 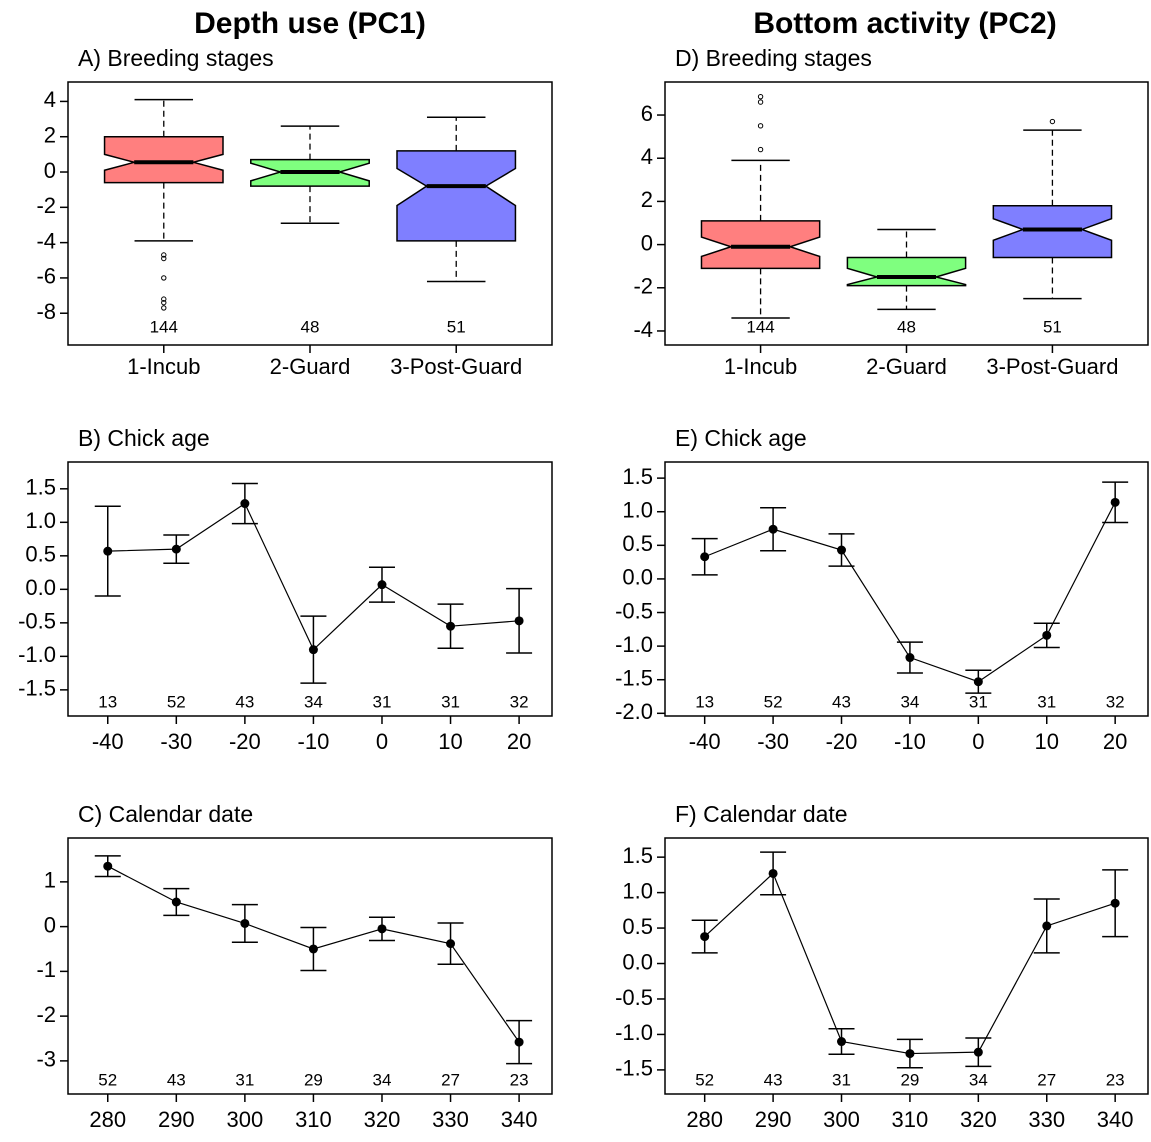 What do you see at coordinates (1046, 1079) in the screenshot?
I see `count-label: 27` at bounding box center [1046, 1079].